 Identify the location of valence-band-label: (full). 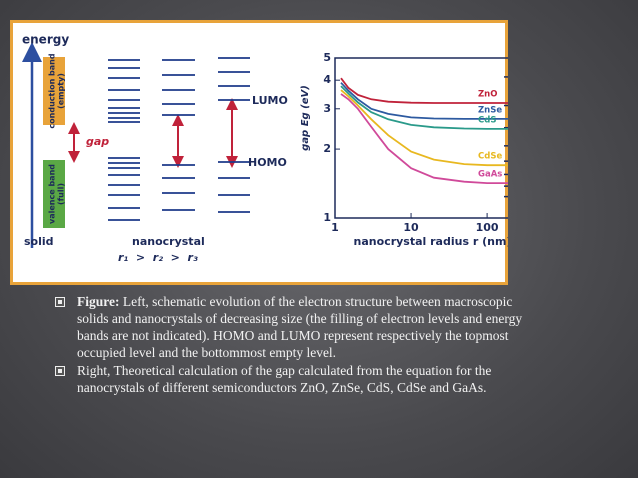
(61, 194).